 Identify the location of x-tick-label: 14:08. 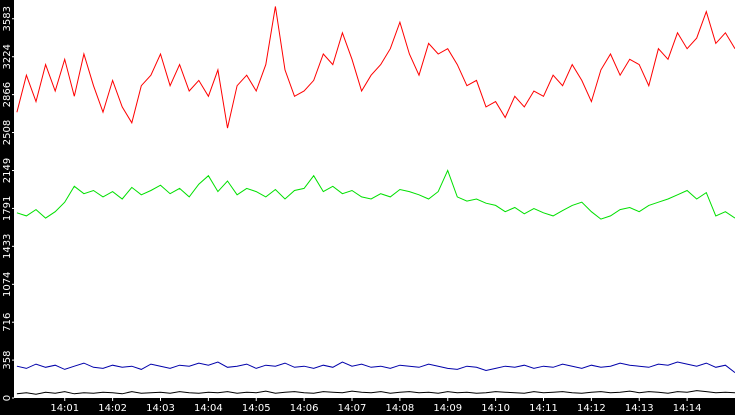
(399, 408).